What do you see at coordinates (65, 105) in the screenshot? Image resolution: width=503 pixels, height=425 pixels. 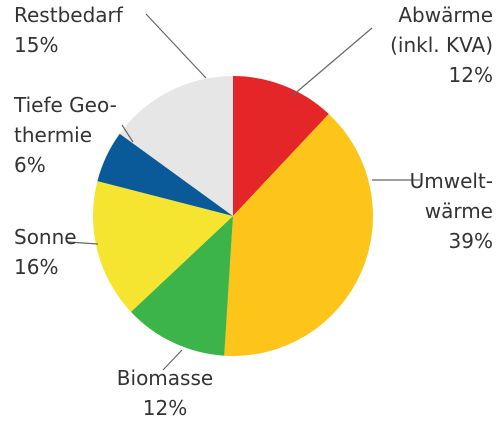 I see `label-line: Tiefe Geo-` at bounding box center [65, 105].